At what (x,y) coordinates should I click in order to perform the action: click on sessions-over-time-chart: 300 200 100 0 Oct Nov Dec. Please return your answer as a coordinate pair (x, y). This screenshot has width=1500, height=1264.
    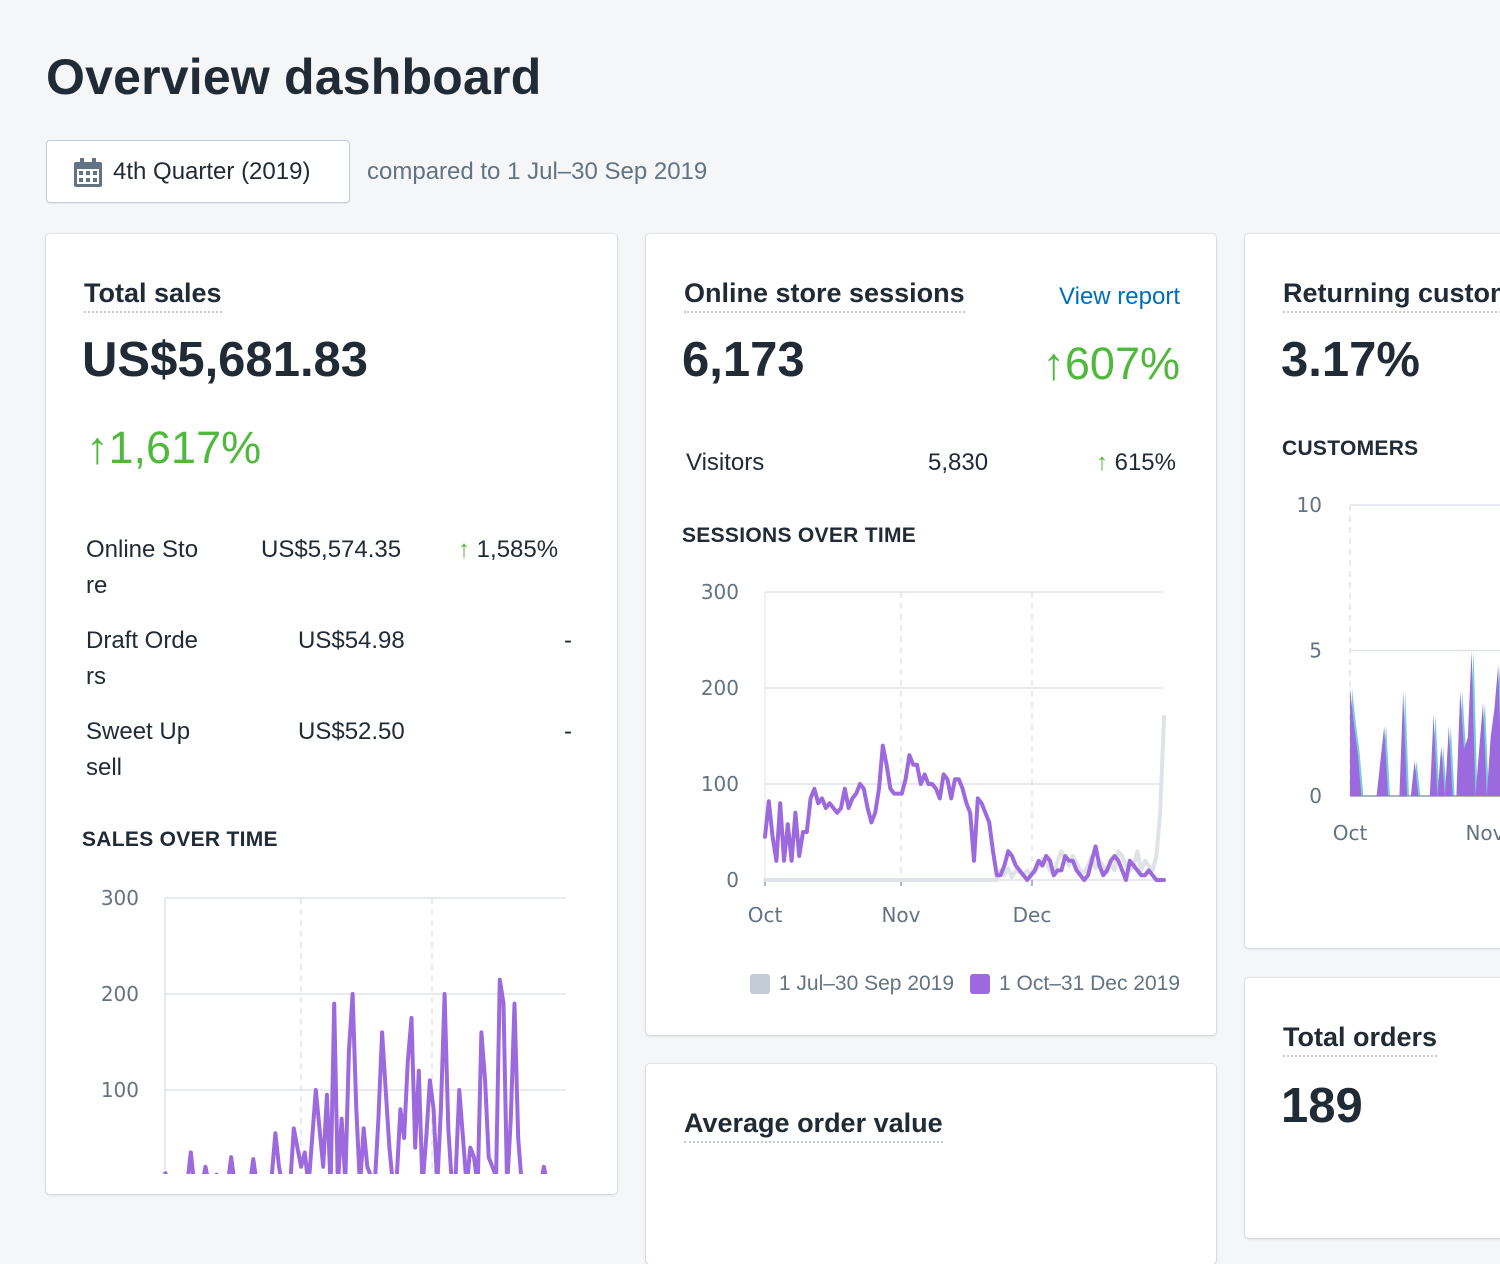
    Looking at the image, I should click on (933, 753).